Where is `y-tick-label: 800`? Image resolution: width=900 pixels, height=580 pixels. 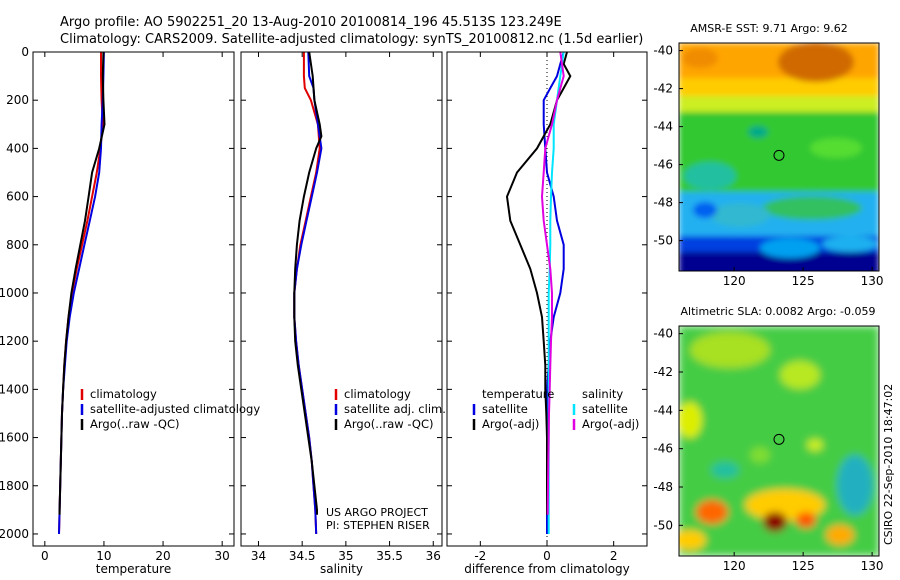 y-tick-label: 800 is located at coordinates (17, 245).